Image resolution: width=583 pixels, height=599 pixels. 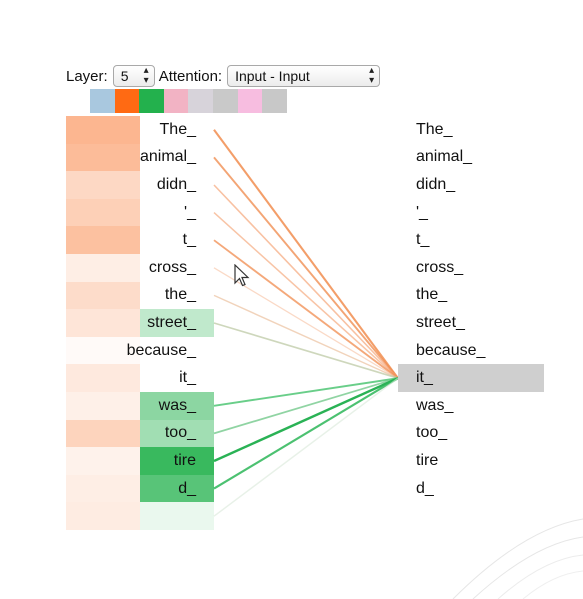 I want to click on left-token: it_, so click(x=140, y=378).